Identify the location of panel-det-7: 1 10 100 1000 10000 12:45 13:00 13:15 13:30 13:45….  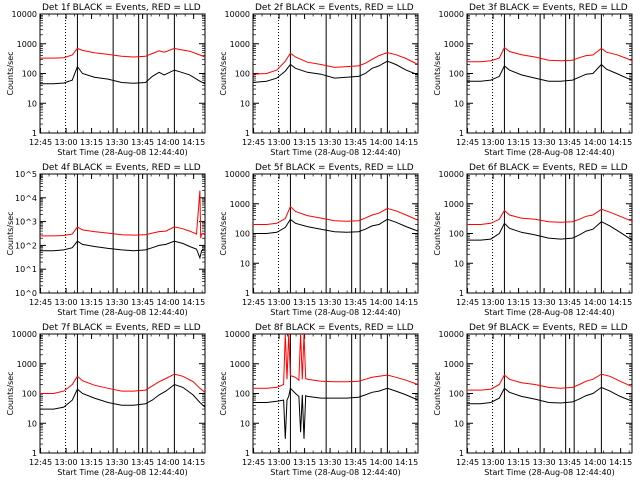
(106, 400).